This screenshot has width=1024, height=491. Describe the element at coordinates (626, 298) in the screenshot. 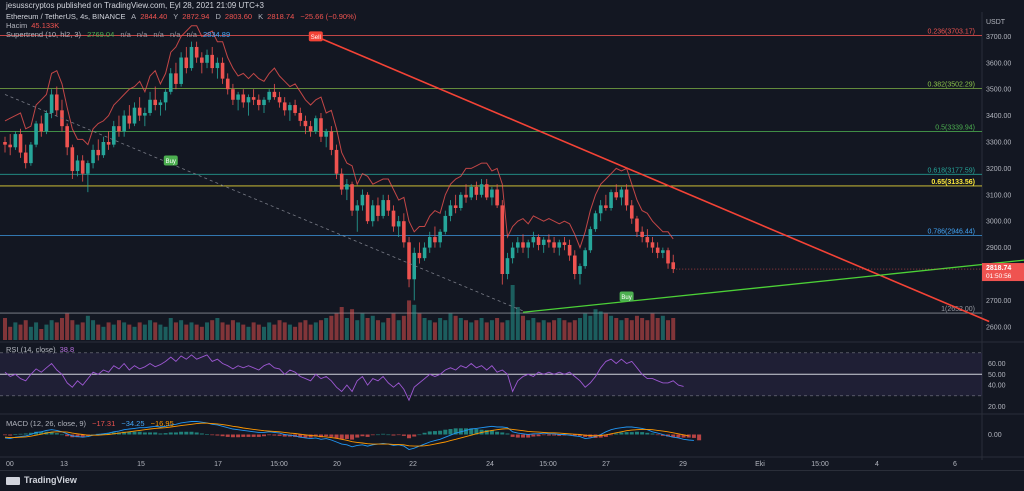

I see `signal-label: Buy` at that location.